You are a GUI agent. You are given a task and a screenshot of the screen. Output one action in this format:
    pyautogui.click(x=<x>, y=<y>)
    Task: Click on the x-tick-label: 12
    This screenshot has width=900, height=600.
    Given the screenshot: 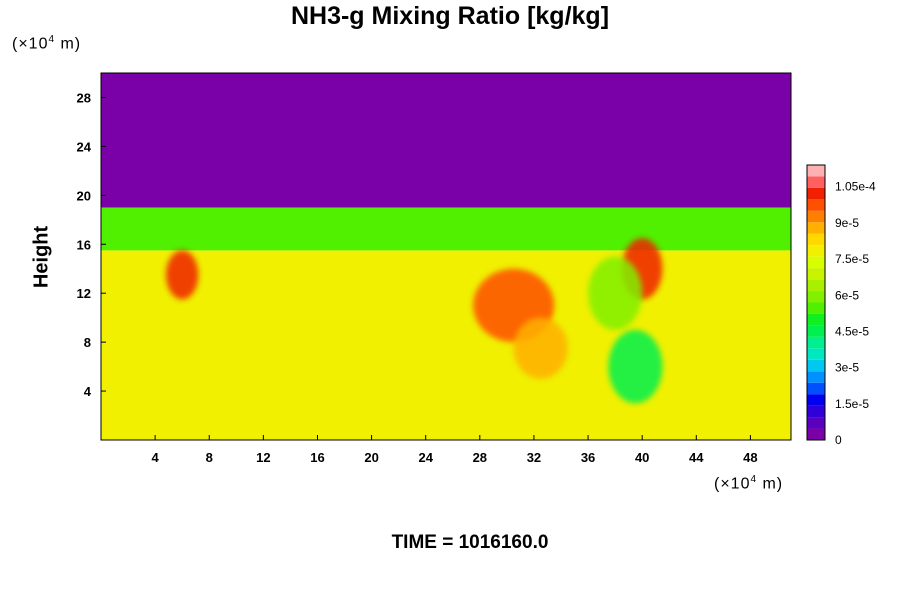 What is the action you would take?
    pyautogui.click(x=263, y=457)
    